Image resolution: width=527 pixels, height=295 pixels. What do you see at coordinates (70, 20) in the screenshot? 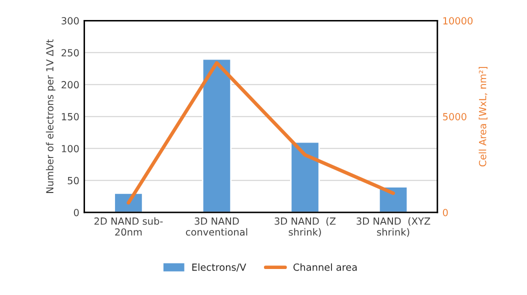
I see `y-tick-label: 300` at bounding box center [70, 20].